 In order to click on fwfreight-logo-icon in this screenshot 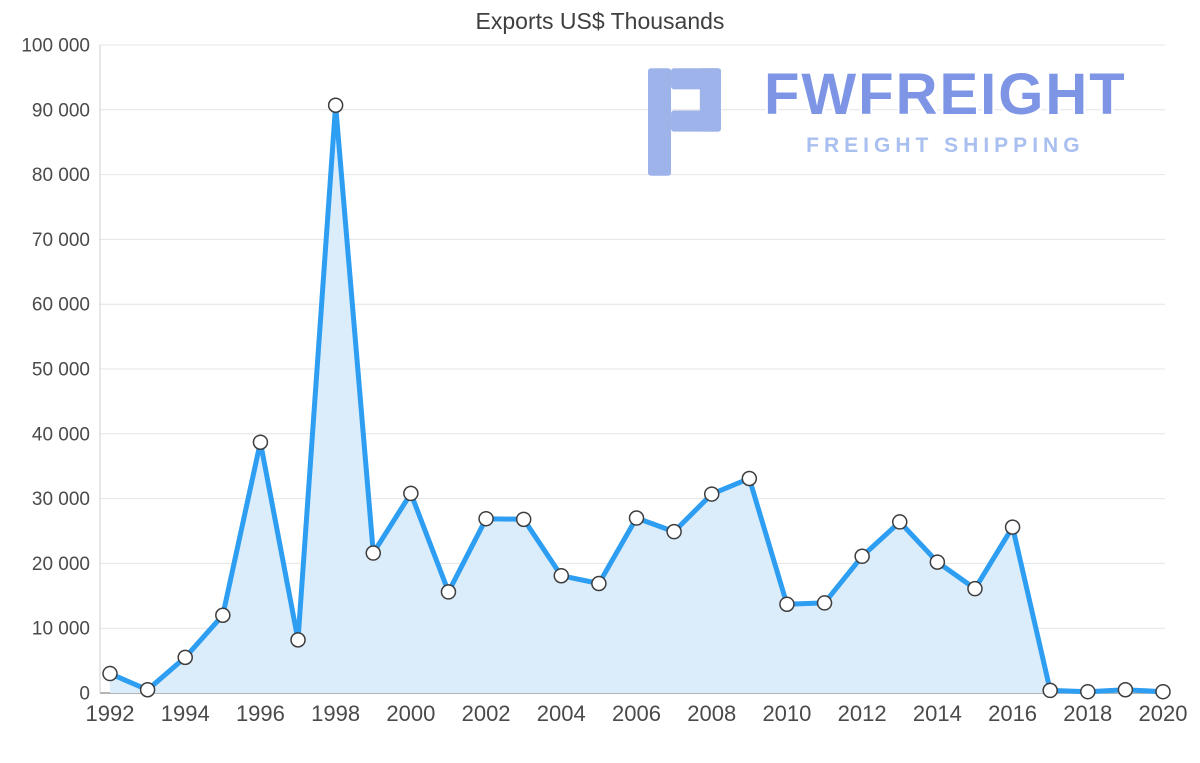, I will do `click(684, 122)`.